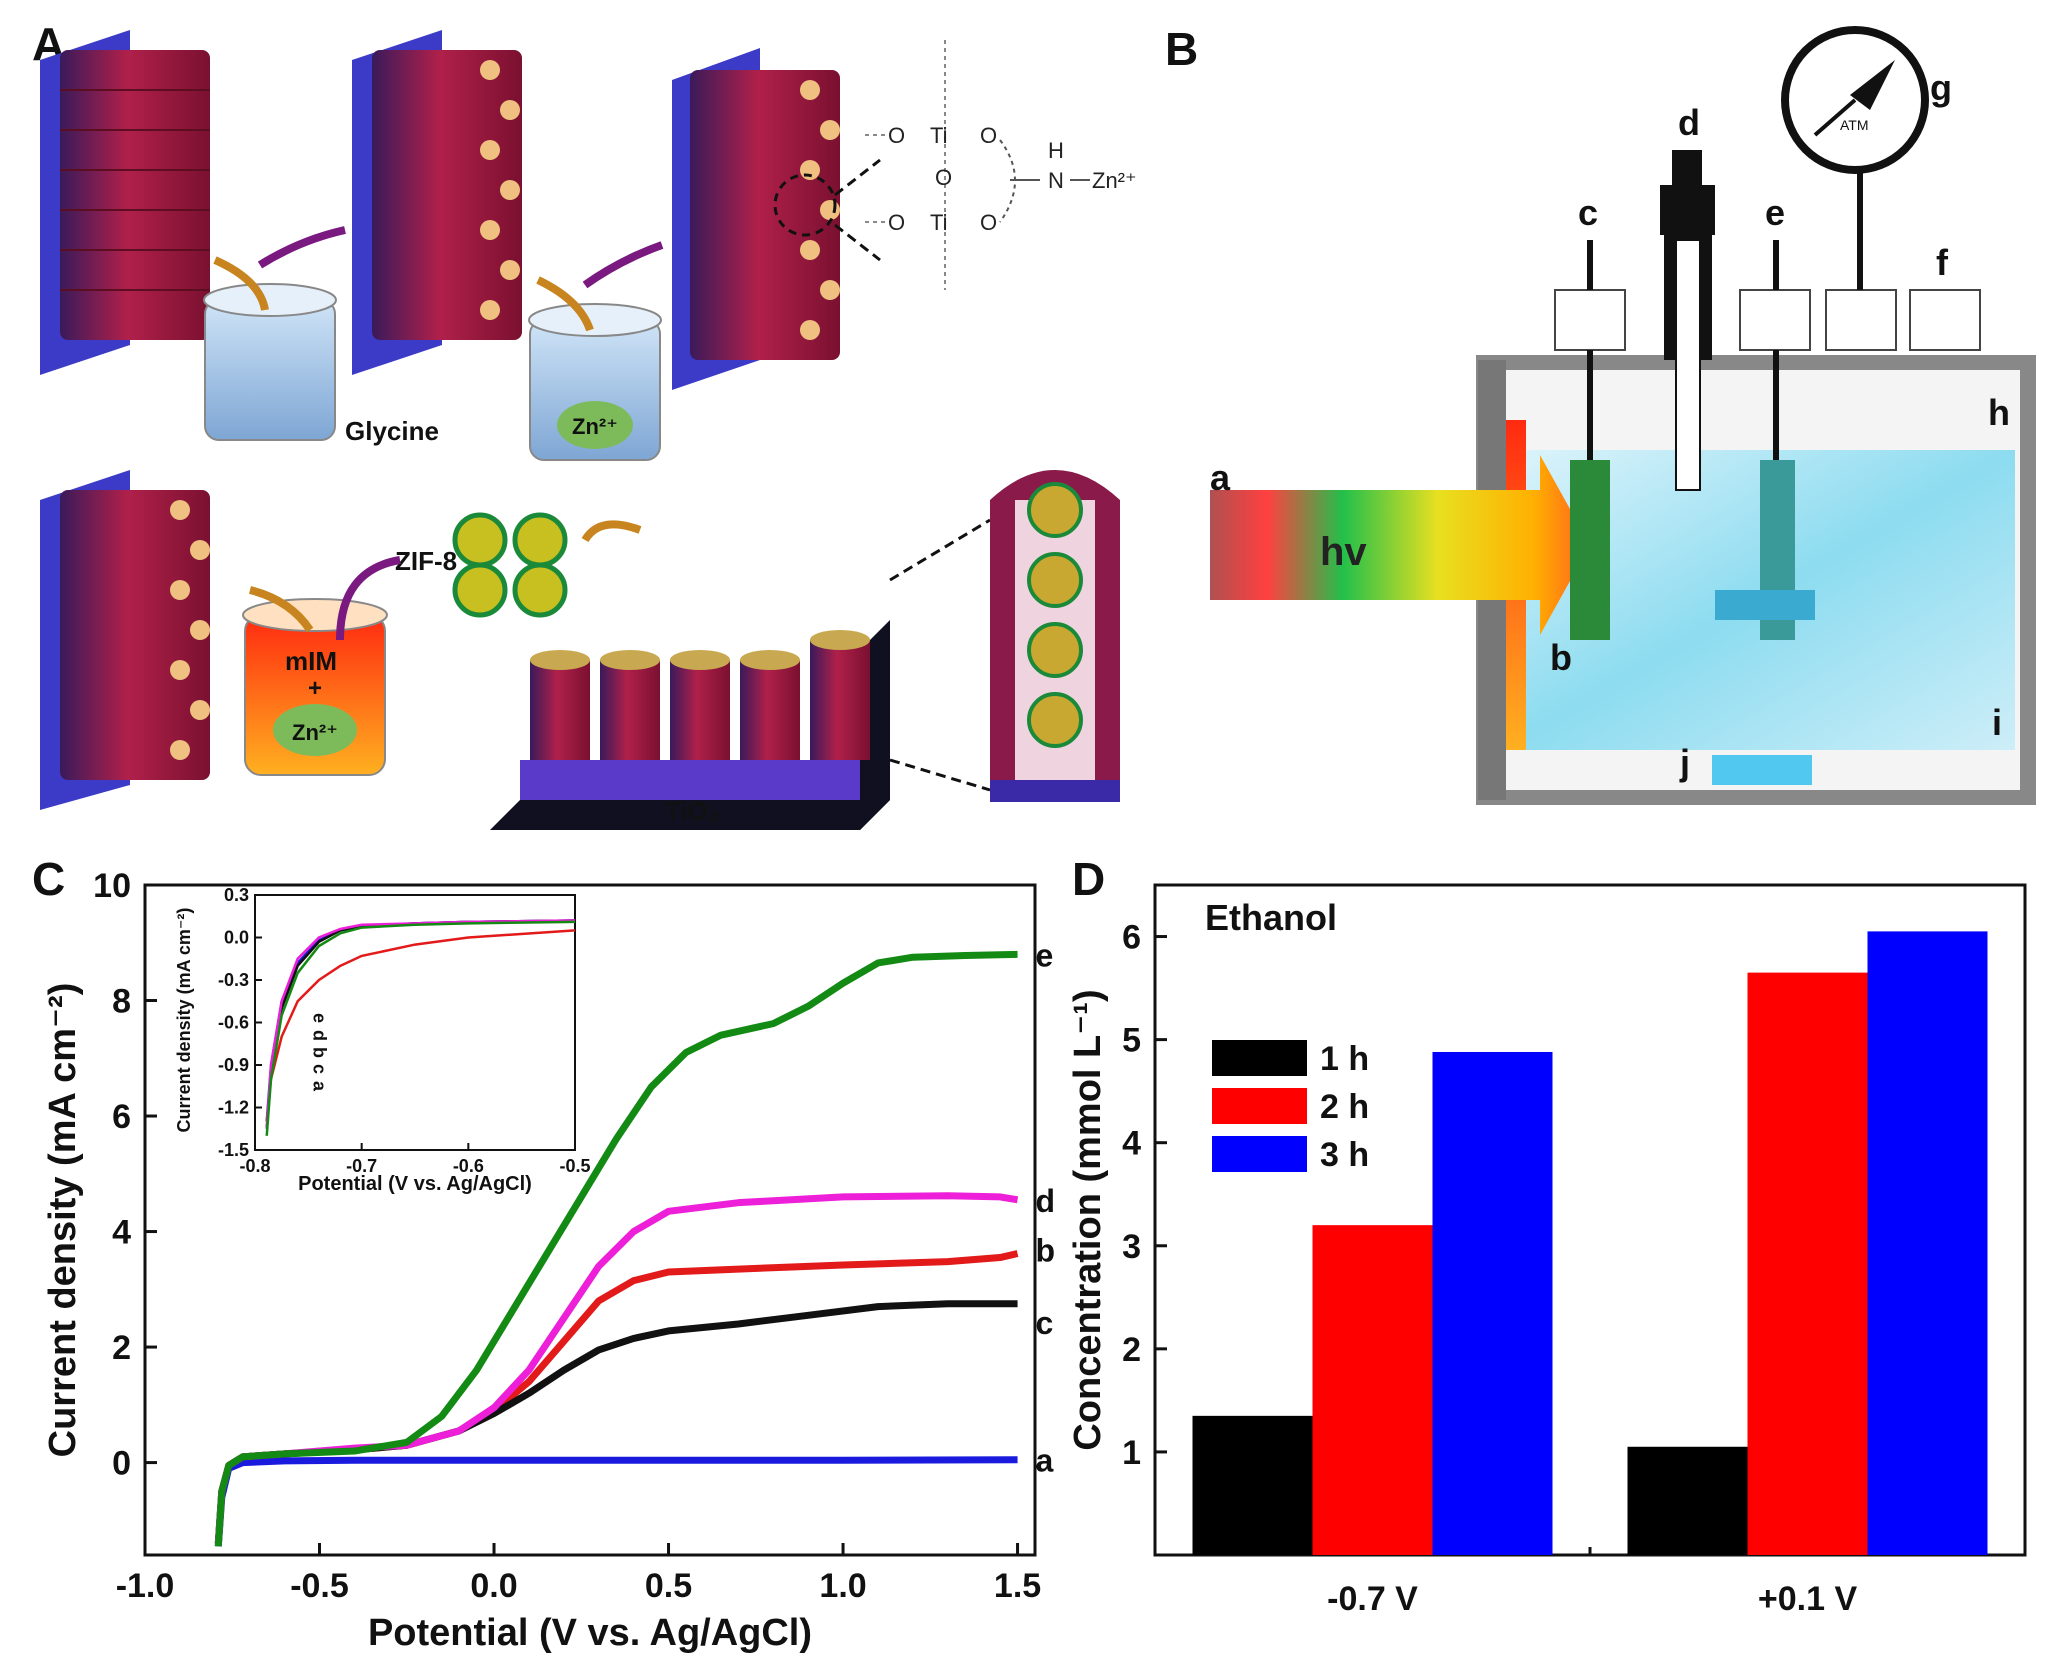 This screenshot has height=1670, width=2055. I want to click on inset-ytick-label: -0.6, so click(233, 1023).